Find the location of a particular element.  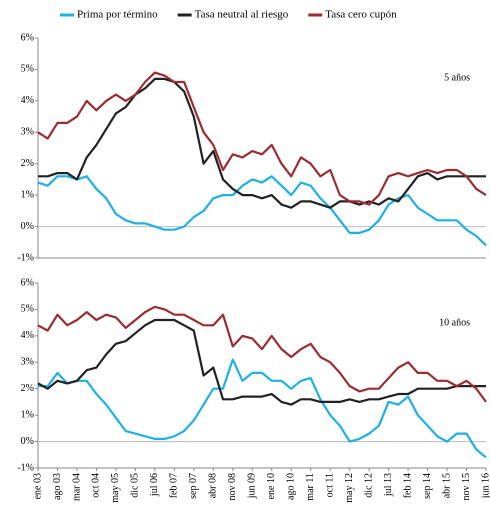

series-line is located at coordinates (262, 211).